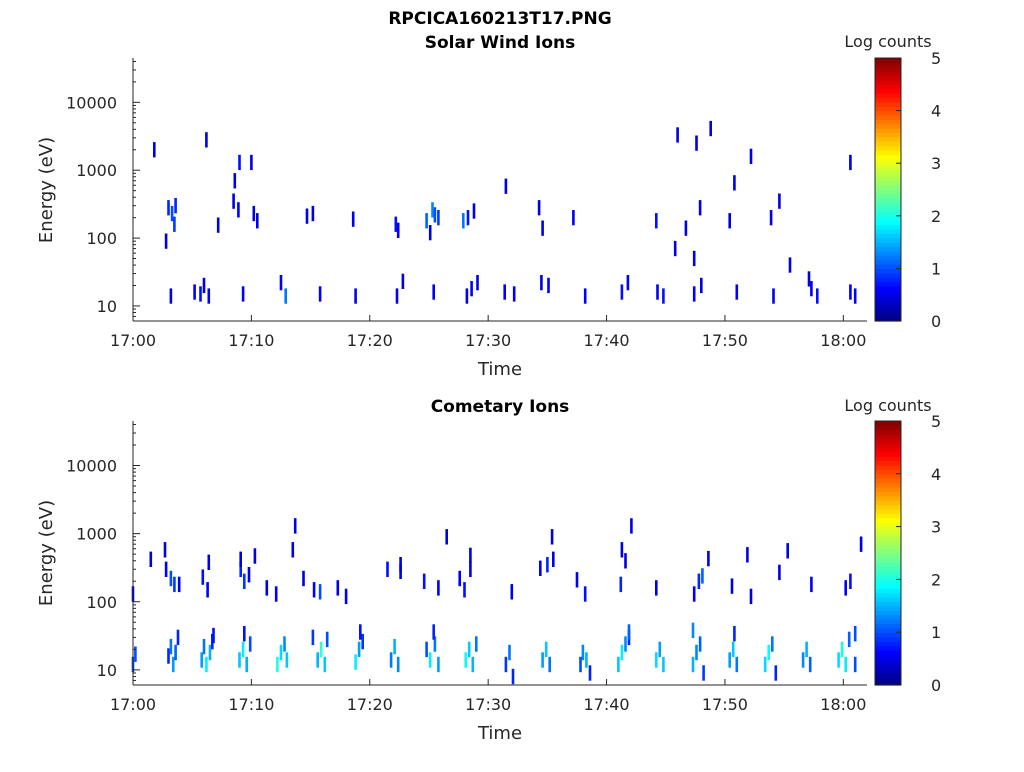 The height and width of the screenshot is (772, 1024). I want to click on y-tick-label: 1000, so click(96, 534).